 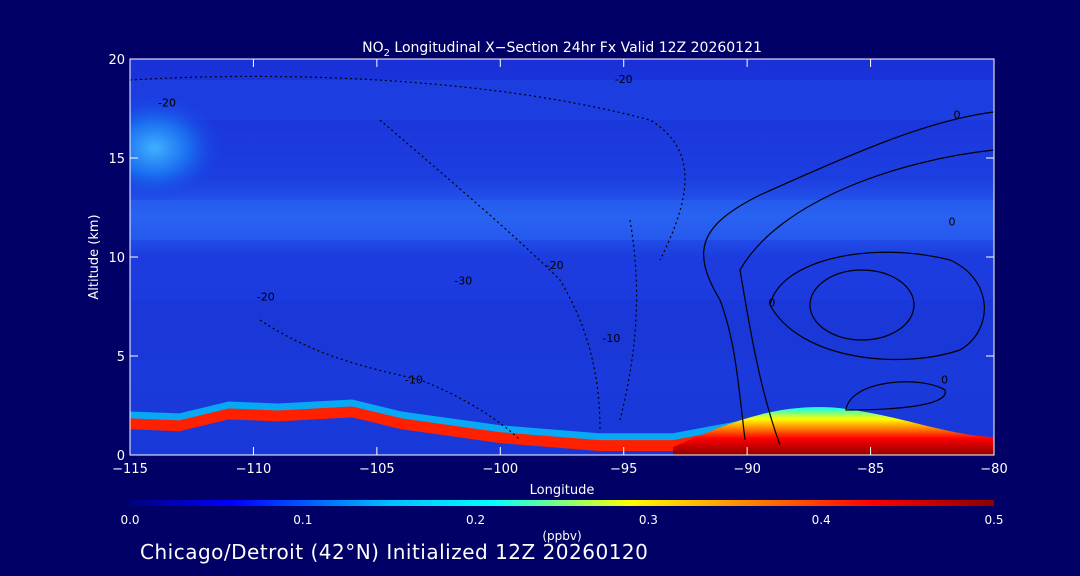 What do you see at coordinates (561, 536) in the screenshot?
I see `colorbar-label: (ppbv)` at bounding box center [561, 536].